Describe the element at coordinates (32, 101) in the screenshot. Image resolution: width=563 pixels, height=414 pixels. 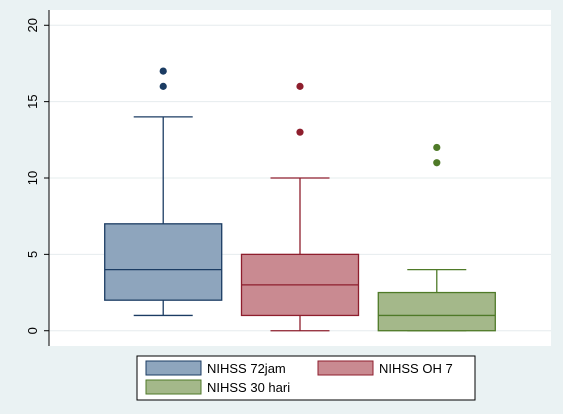
I see `y-tick-label: 15` at that location.